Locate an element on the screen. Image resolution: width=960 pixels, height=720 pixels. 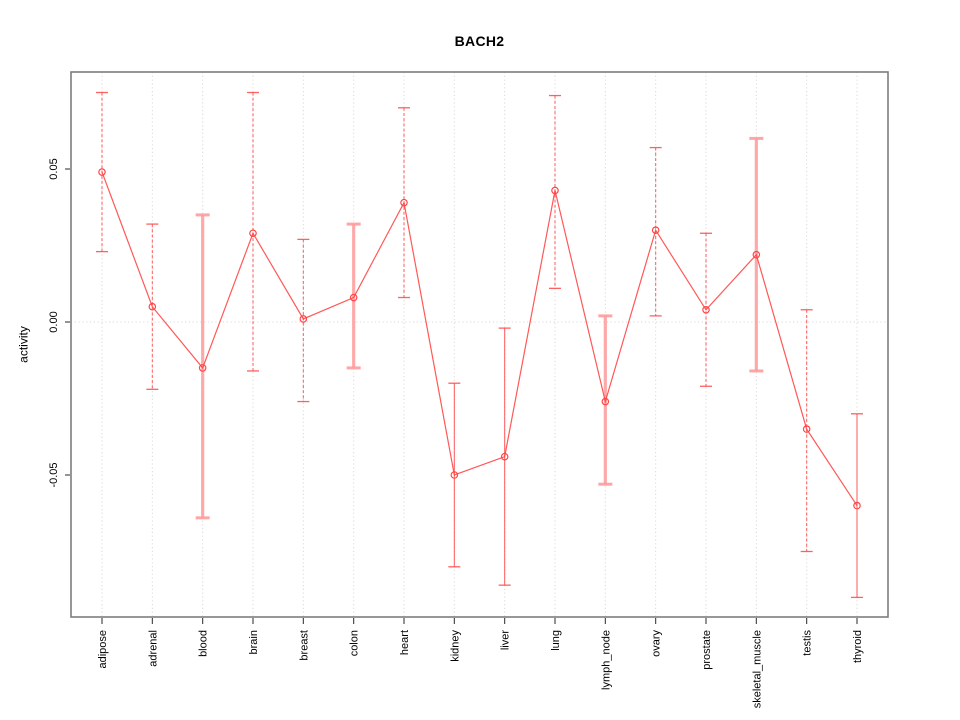
data-point-skeletal_muscle is located at coordinates (756, 254).